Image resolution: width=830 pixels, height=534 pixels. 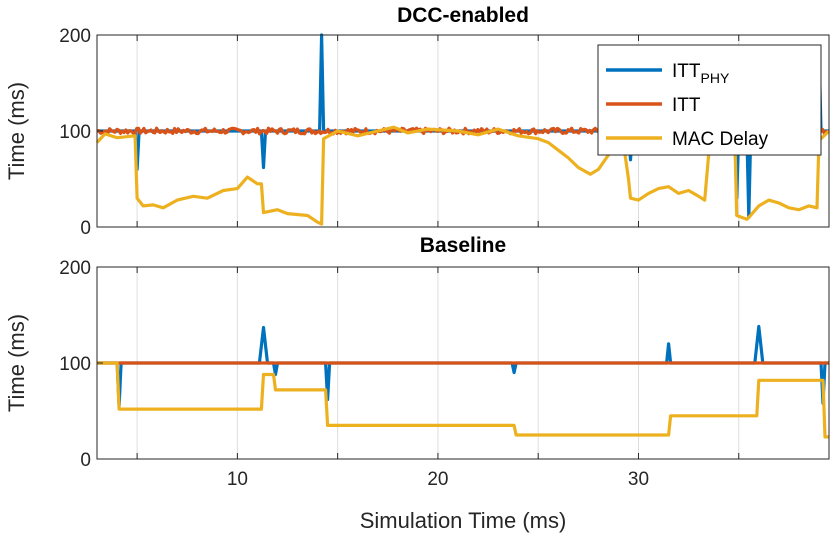 I want to click on legend-label: ITT, so click(x=686, y=105).